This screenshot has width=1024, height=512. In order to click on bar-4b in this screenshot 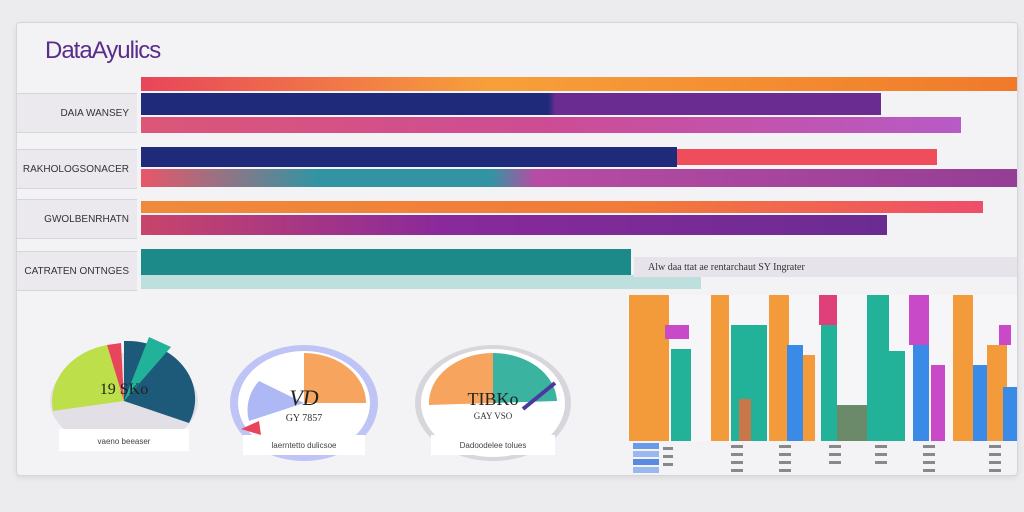, I will do `click(421, 282)`.